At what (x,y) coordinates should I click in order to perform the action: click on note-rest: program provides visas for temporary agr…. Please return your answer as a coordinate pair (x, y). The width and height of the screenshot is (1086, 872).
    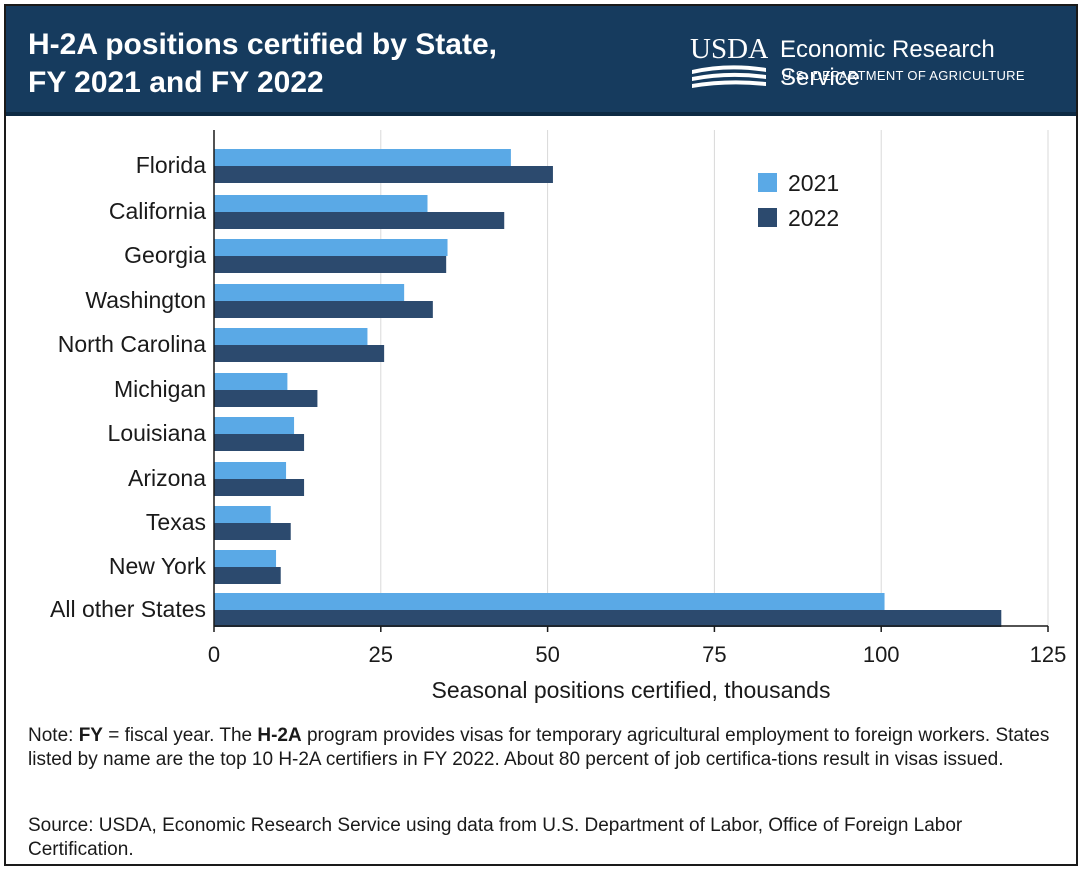
    Looking at the image, I should click on (539, 747).